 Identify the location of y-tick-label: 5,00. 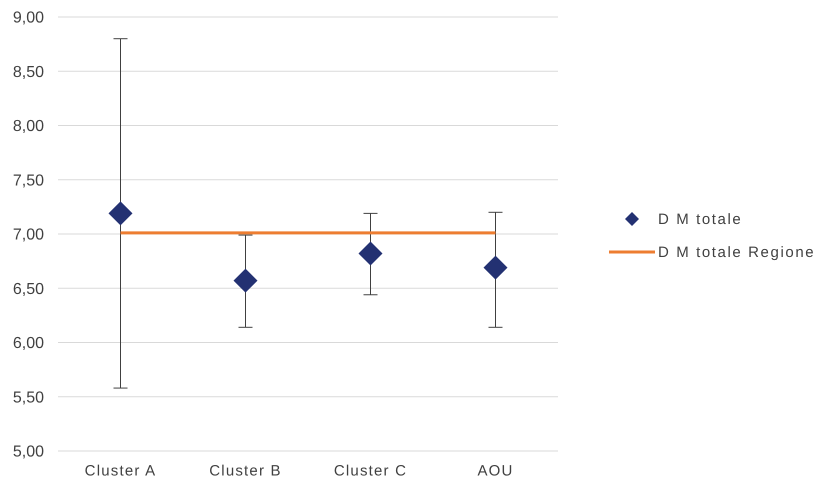
(28, 452).